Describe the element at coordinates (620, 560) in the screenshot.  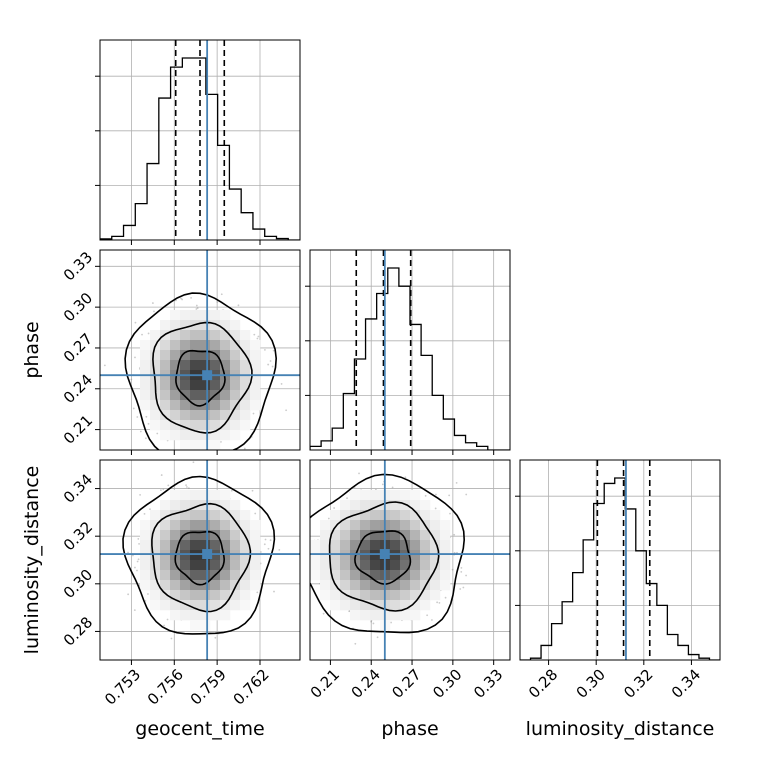
I see `panel-frame` at that location.